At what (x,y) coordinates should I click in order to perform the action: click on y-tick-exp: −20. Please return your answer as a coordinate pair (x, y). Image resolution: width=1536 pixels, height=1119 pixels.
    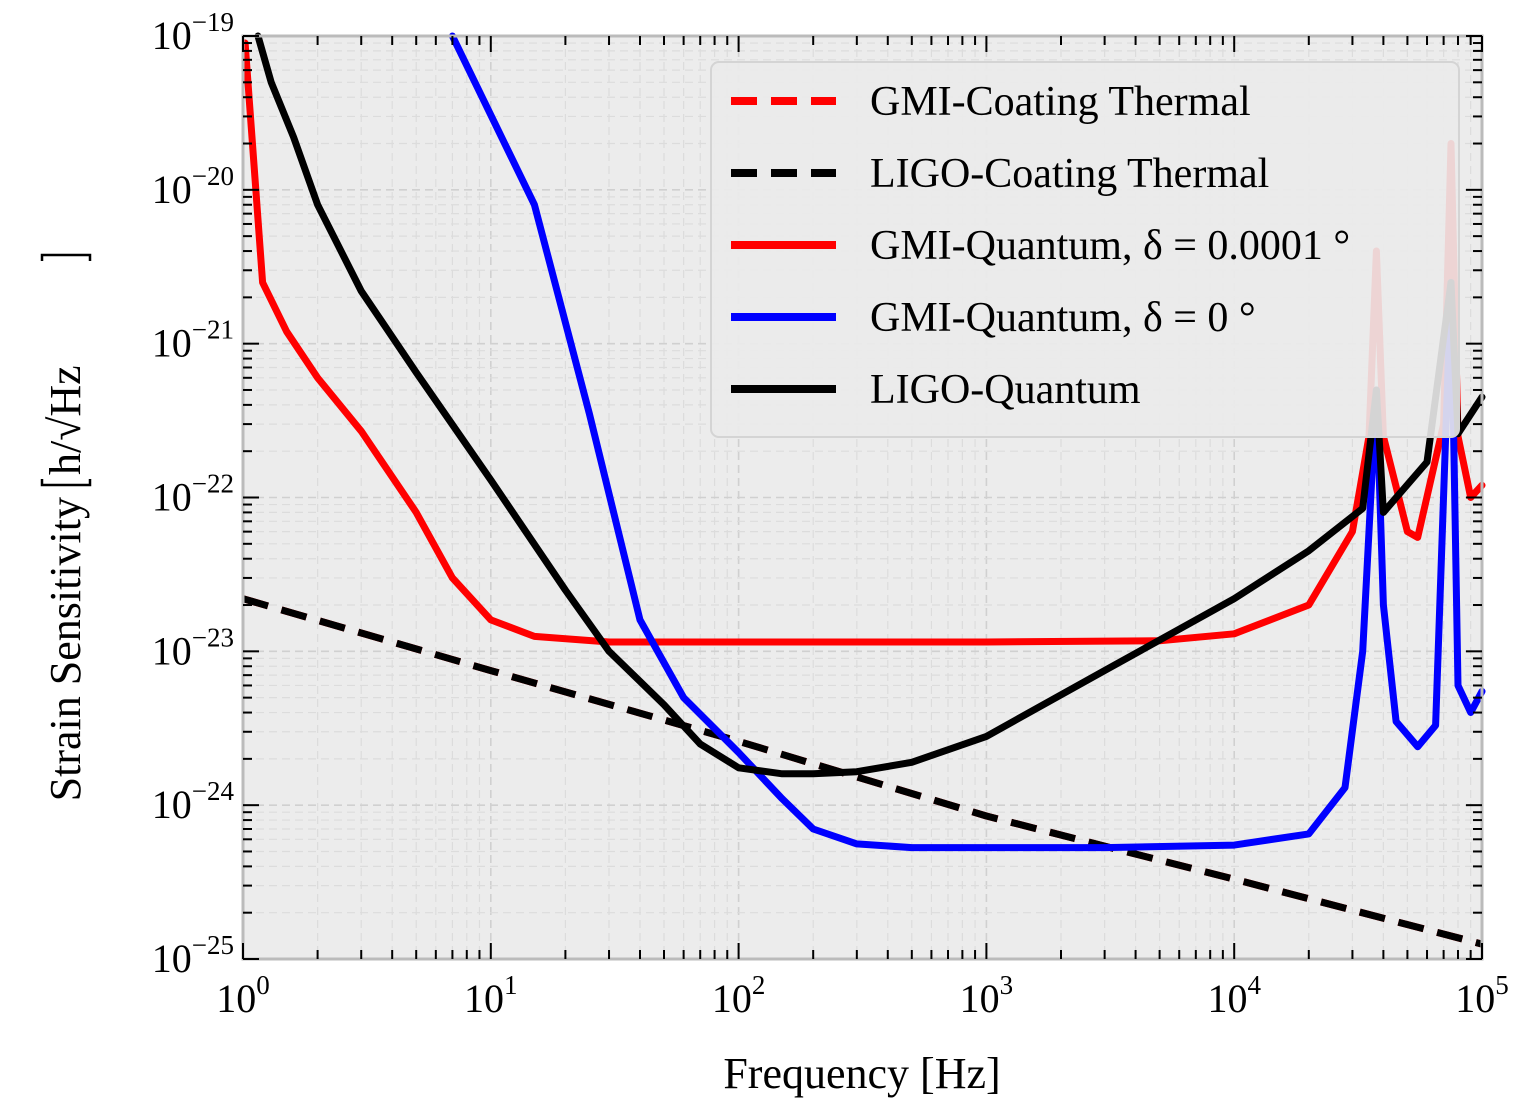
    Looking at the image, I should click on (213, 176).